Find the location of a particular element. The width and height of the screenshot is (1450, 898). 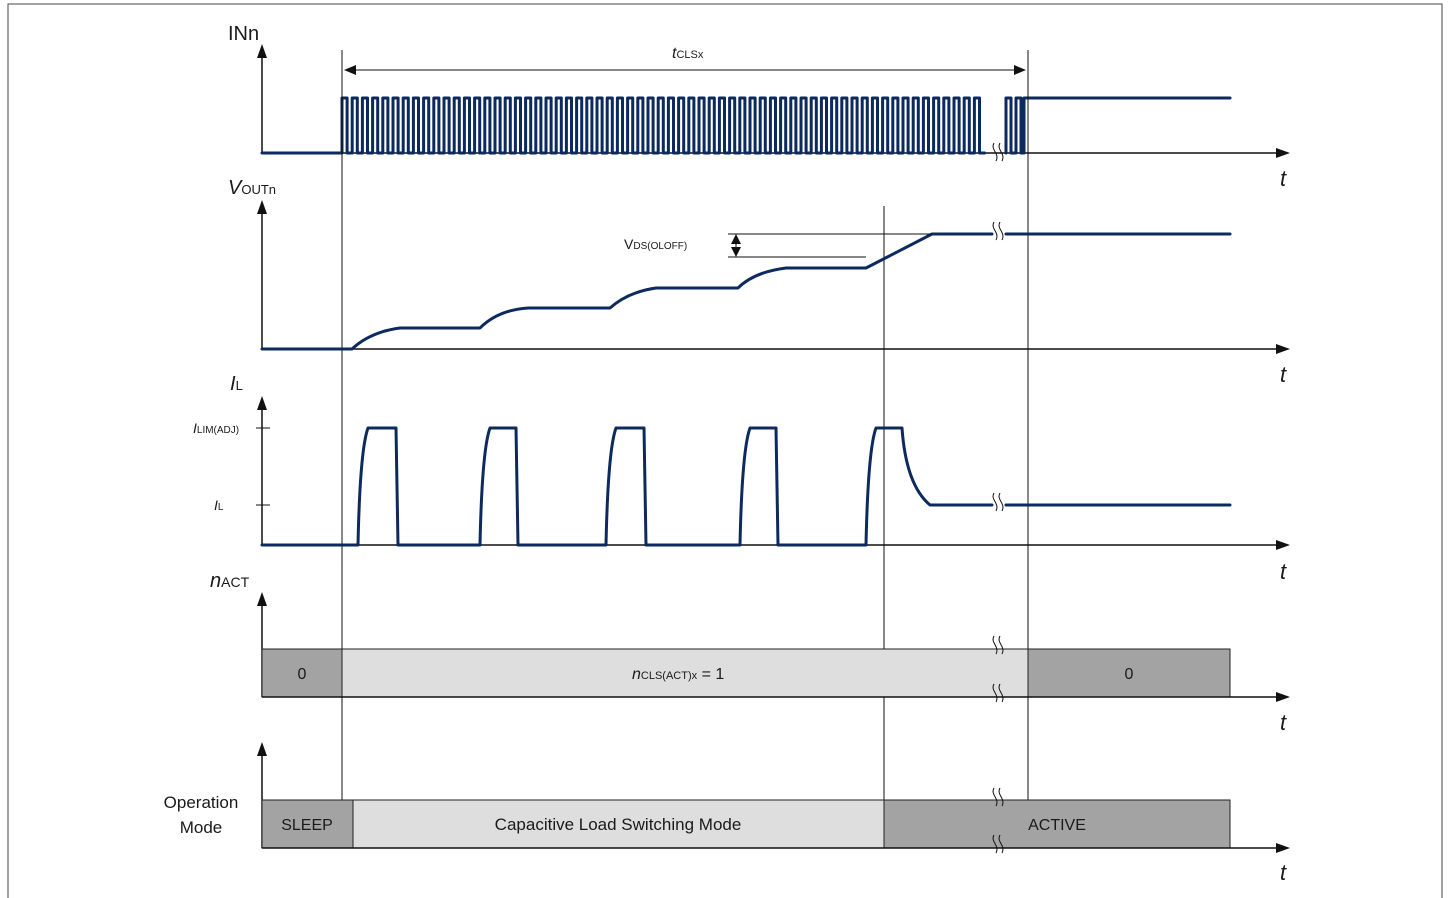

tclsx-label: tCLSx is located at coordinates (688, 53).